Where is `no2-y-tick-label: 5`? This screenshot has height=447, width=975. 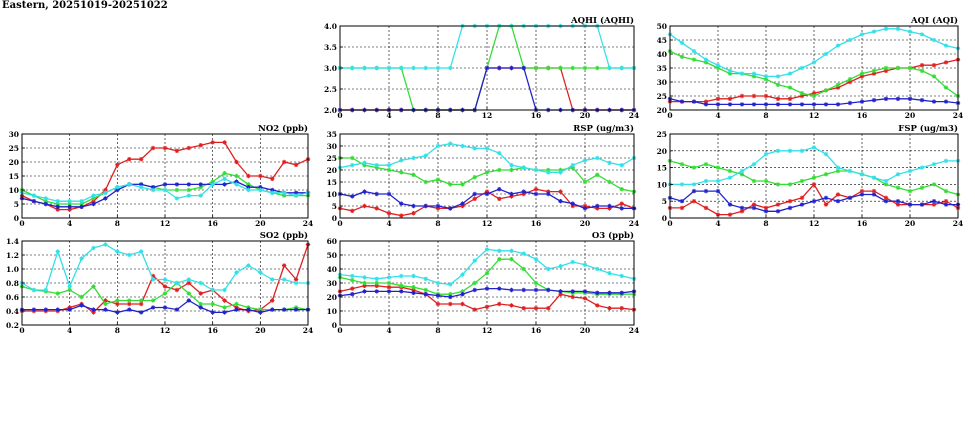
no2-y-tick-label: 5 is located at coordinates (16, 204).